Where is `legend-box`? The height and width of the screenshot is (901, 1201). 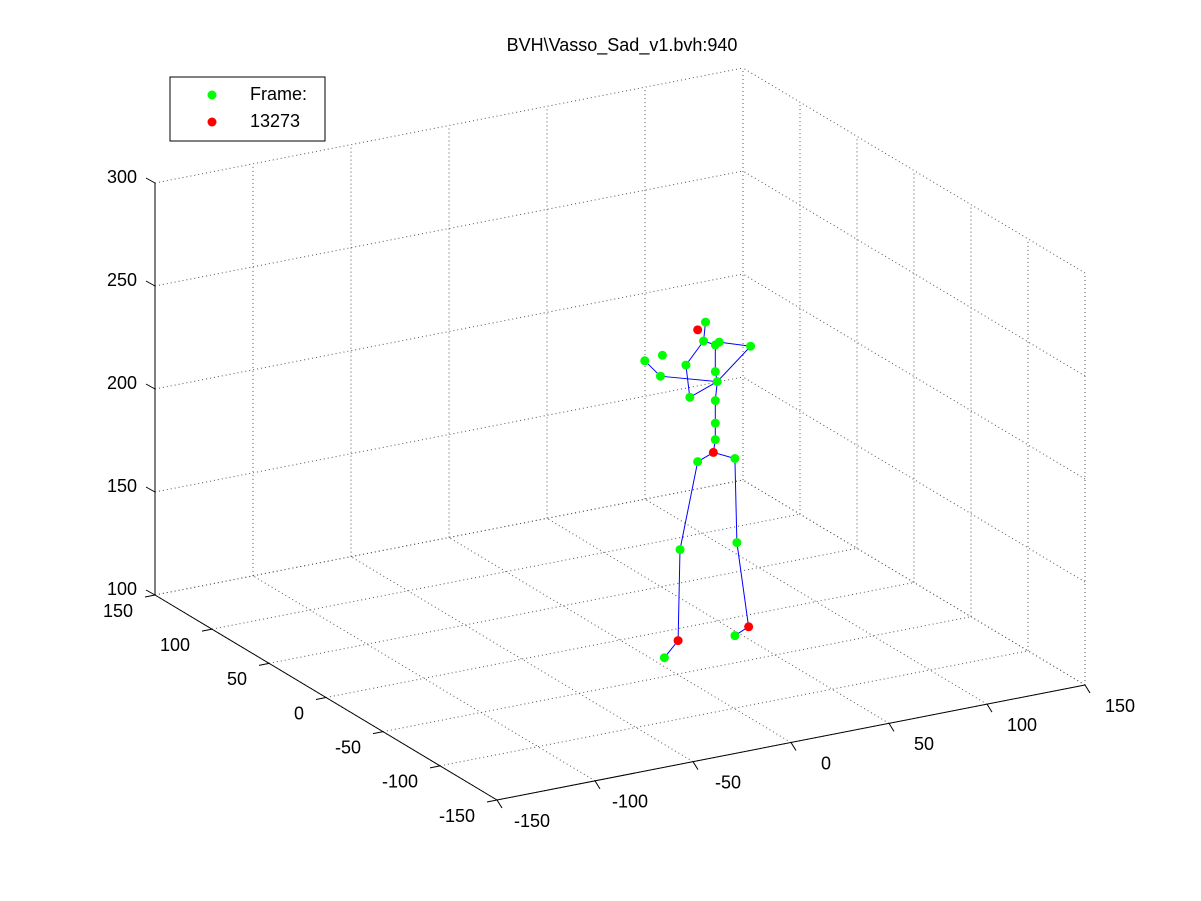 legend-box is located at coordinates (247, 109).